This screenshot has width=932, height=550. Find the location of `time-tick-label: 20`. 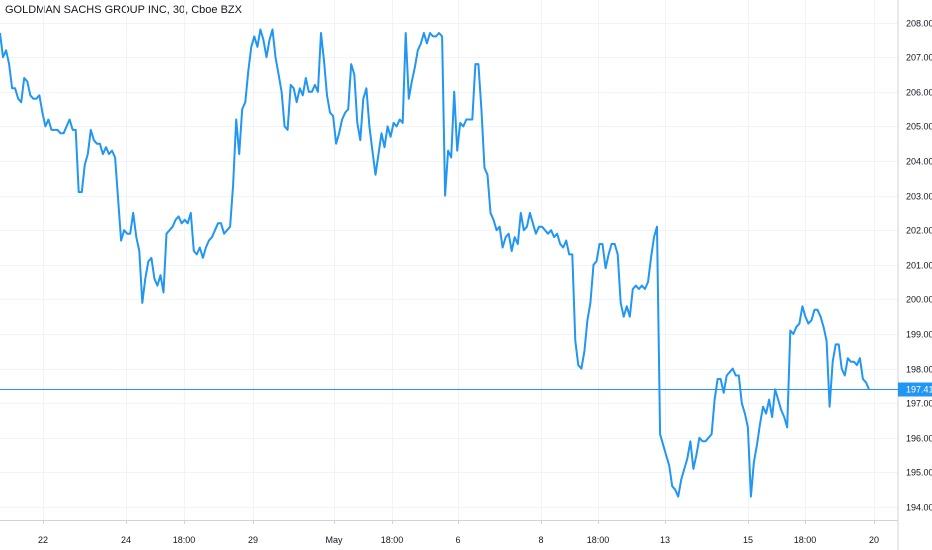

time-tick-label: 20 is located at coordinates (874, 540).